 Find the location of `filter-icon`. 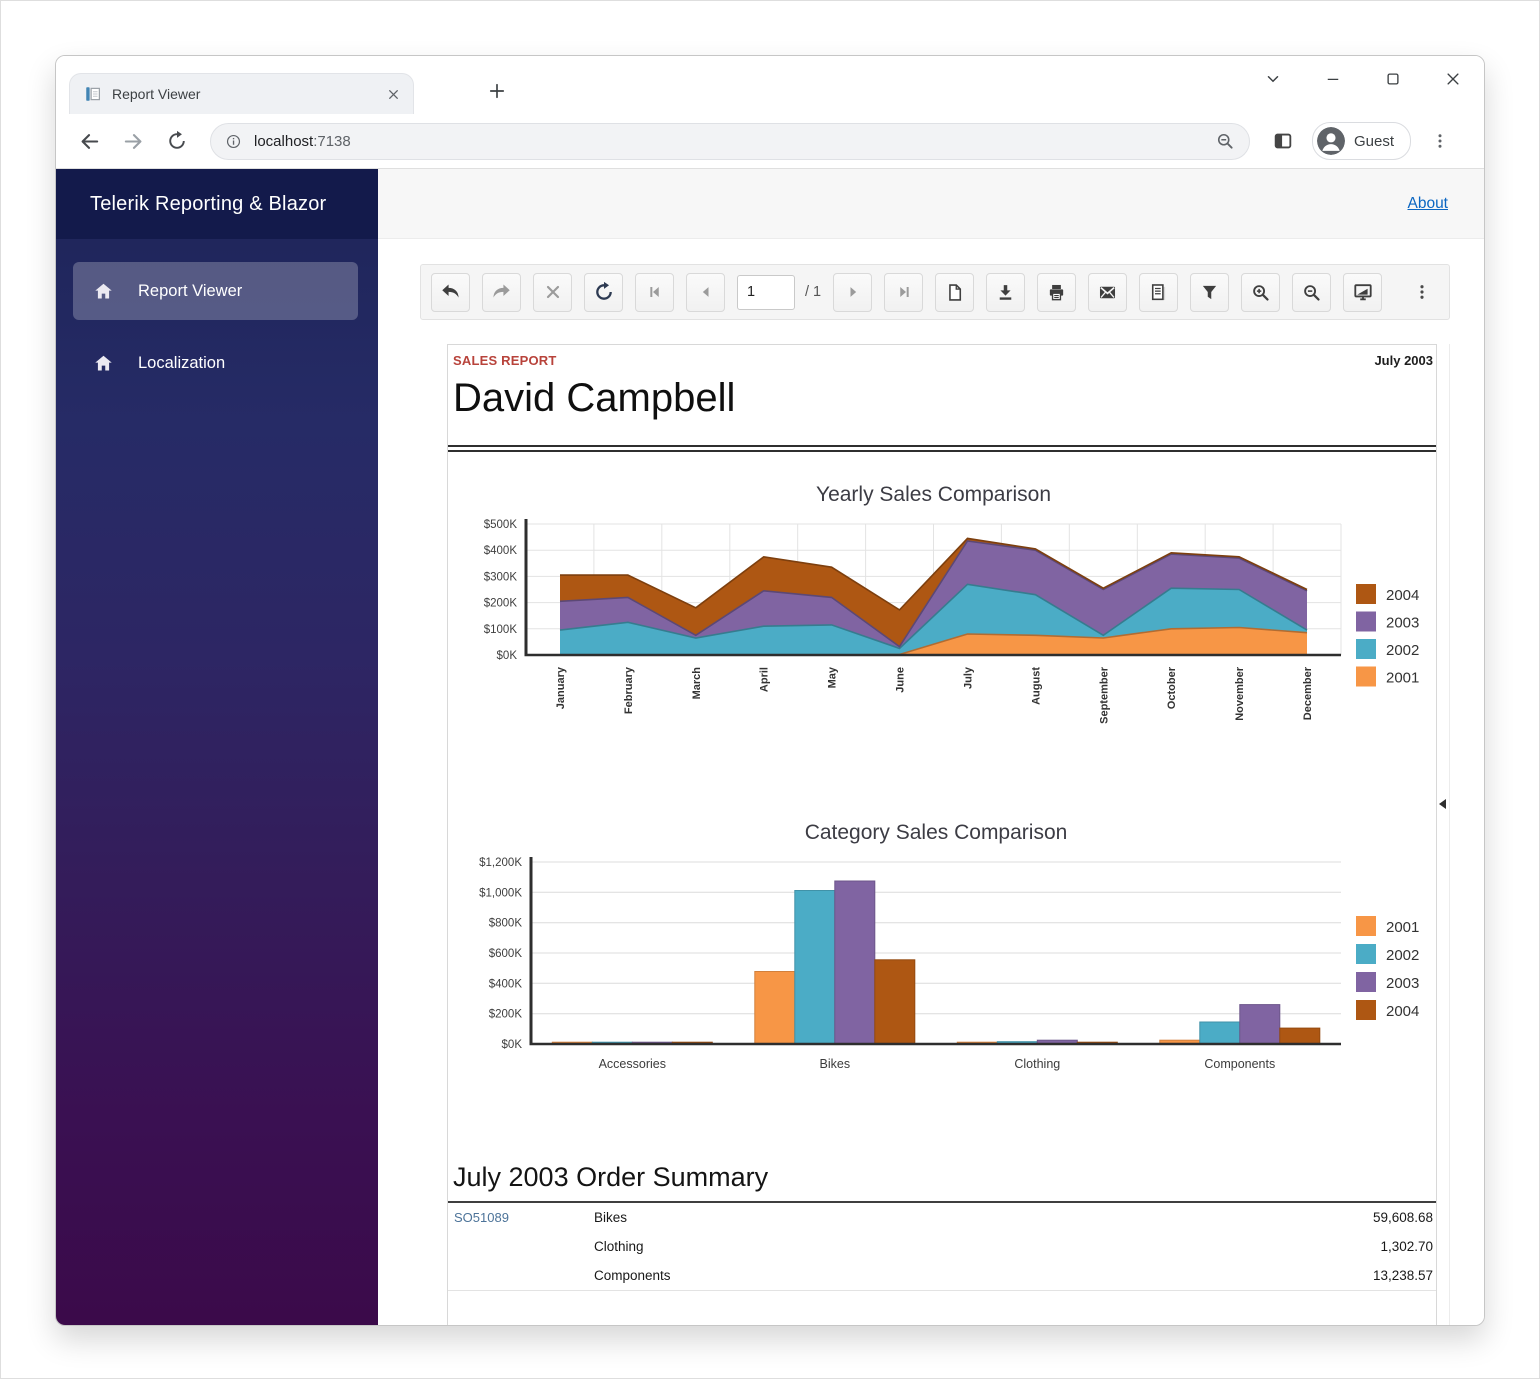

filter-icon is located at coordinates (1210, 292).